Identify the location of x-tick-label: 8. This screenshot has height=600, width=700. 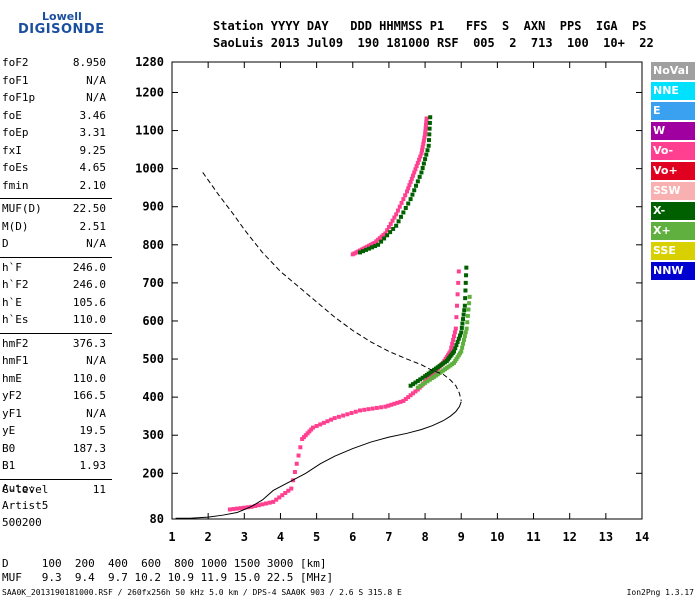
(424, 537).